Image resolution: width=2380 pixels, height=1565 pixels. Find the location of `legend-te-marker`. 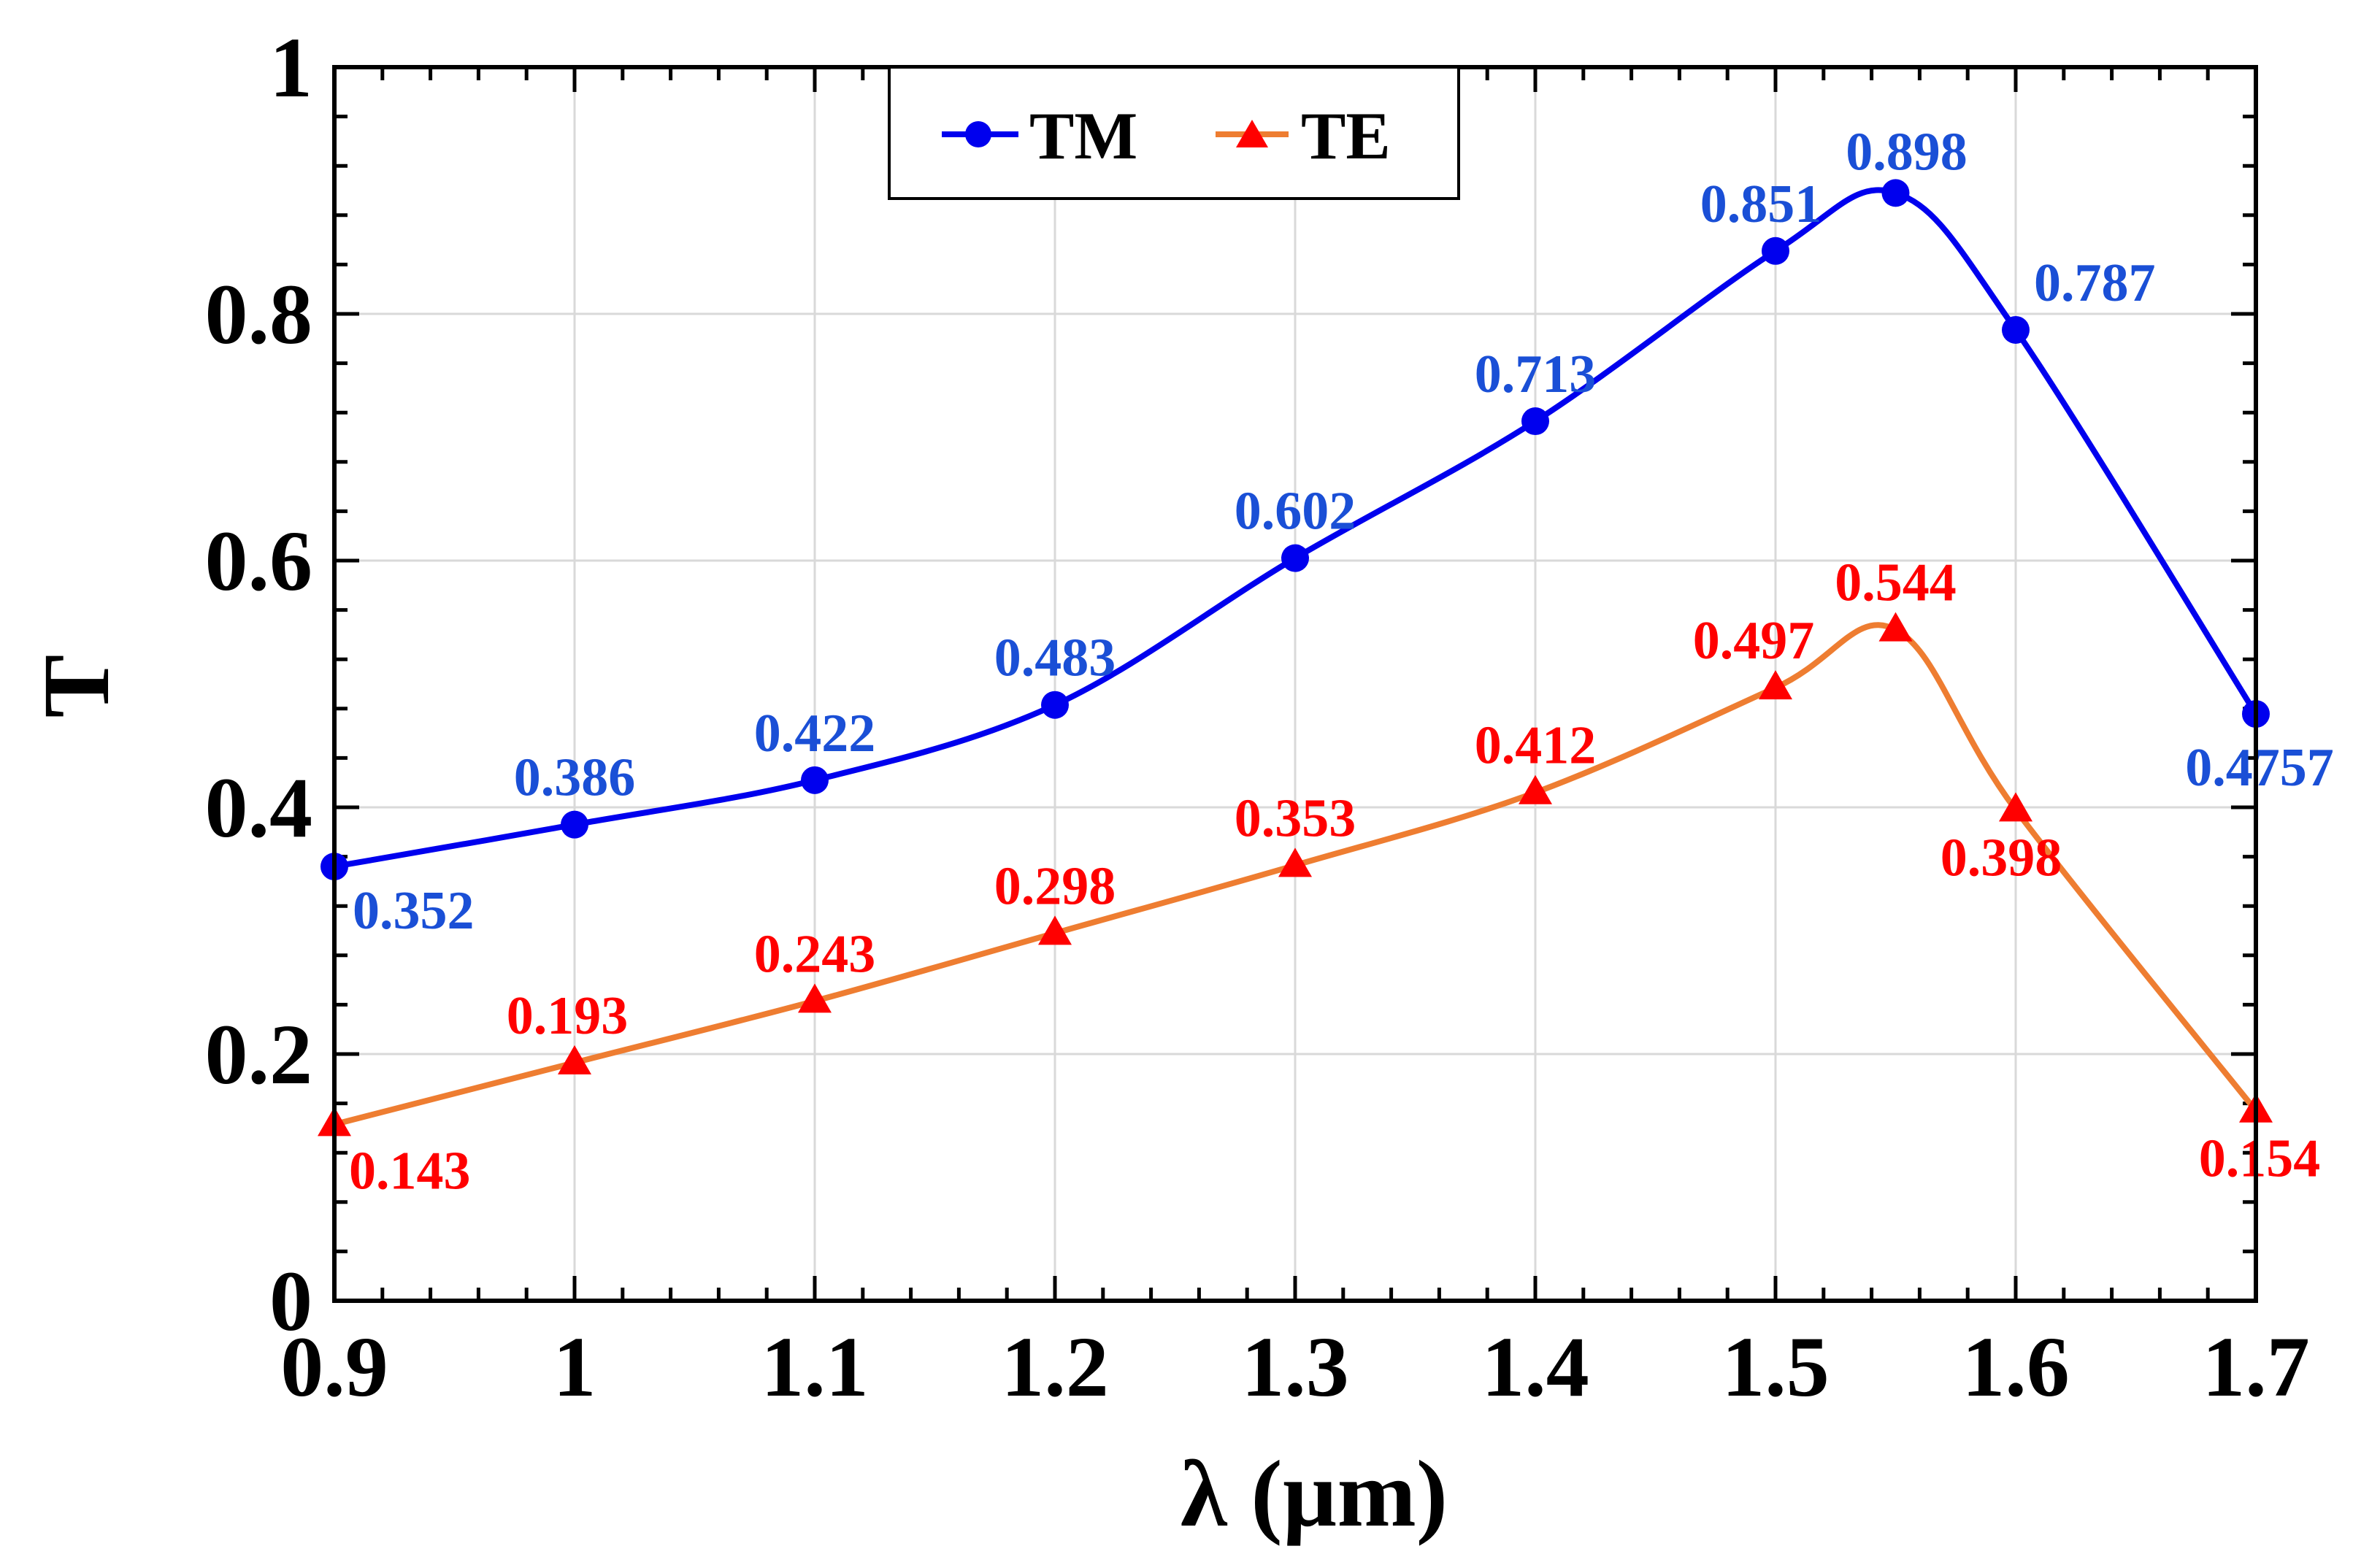

legend-te-marker is located at coordinates (1252, 133).